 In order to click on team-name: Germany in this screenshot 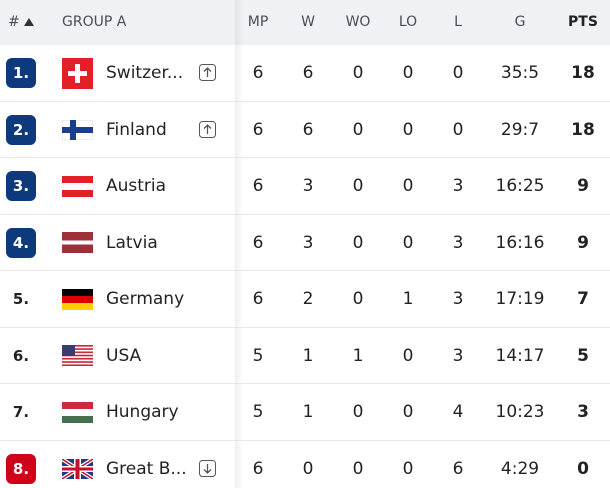, I will do `click(145, 299)`.